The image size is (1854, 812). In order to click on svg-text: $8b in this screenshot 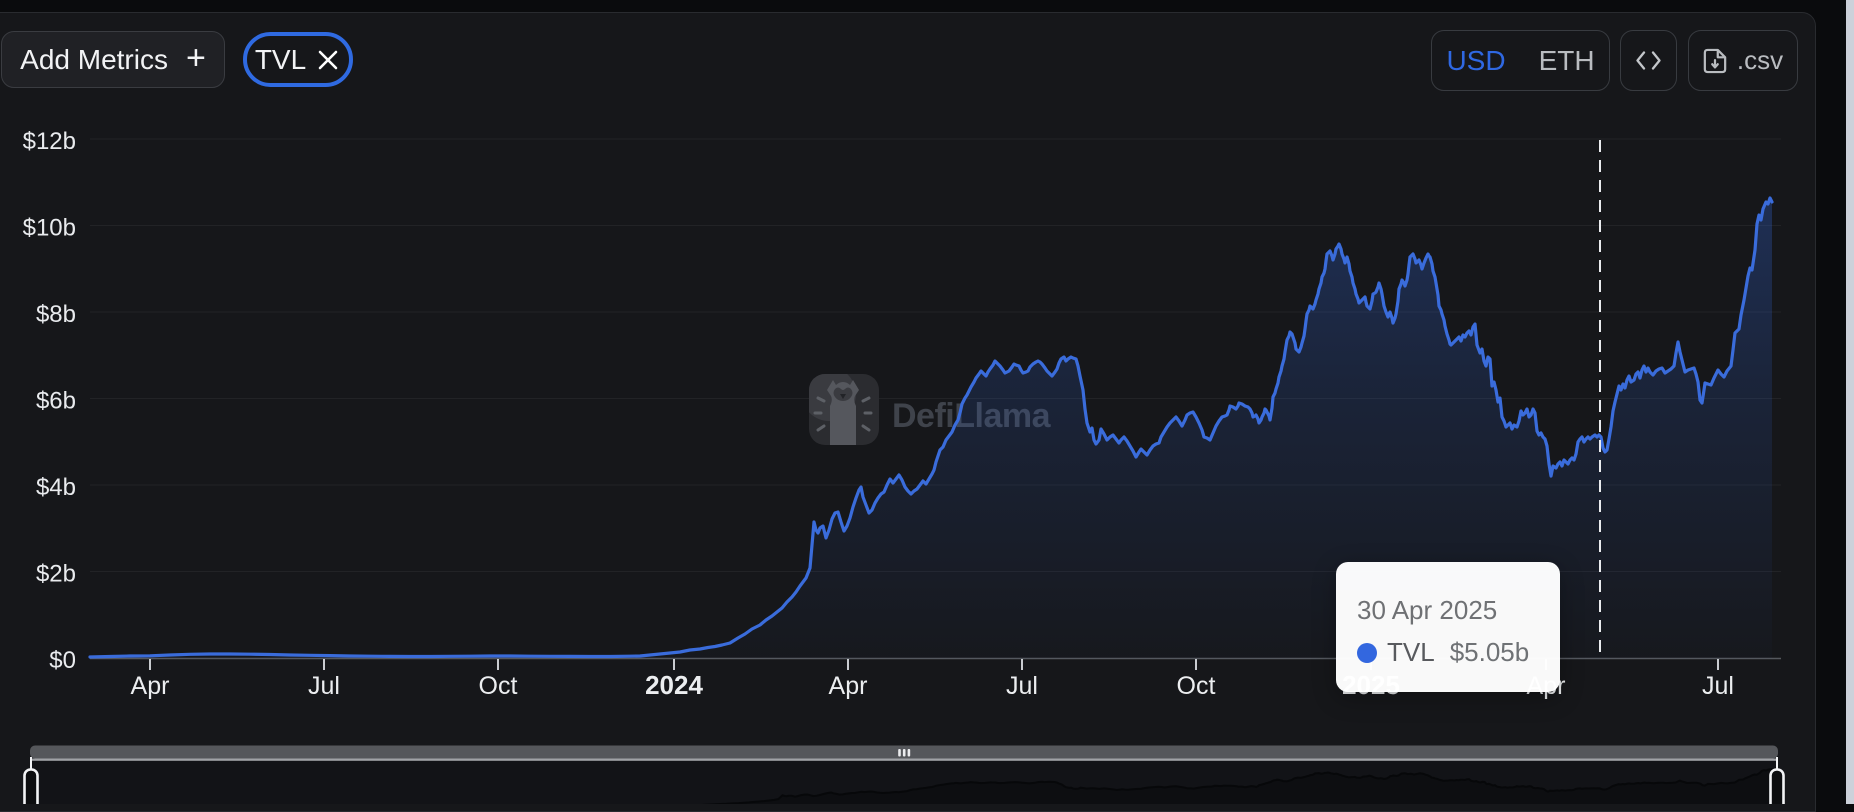, I will do `click(56, 314)`.